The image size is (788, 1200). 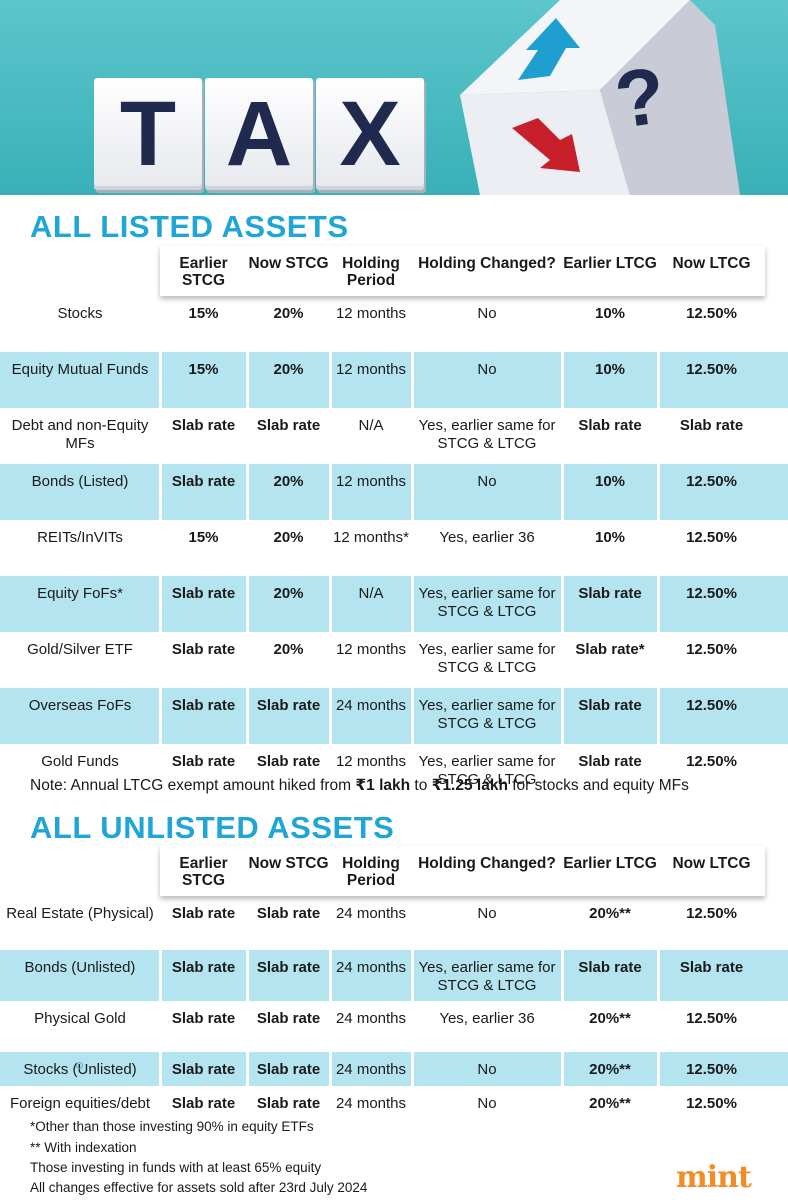 What do you see at coordinates (371, 537) in the screenshot?
I see `cell-holding-period: 12 months*` at bounding box center [371, 537].